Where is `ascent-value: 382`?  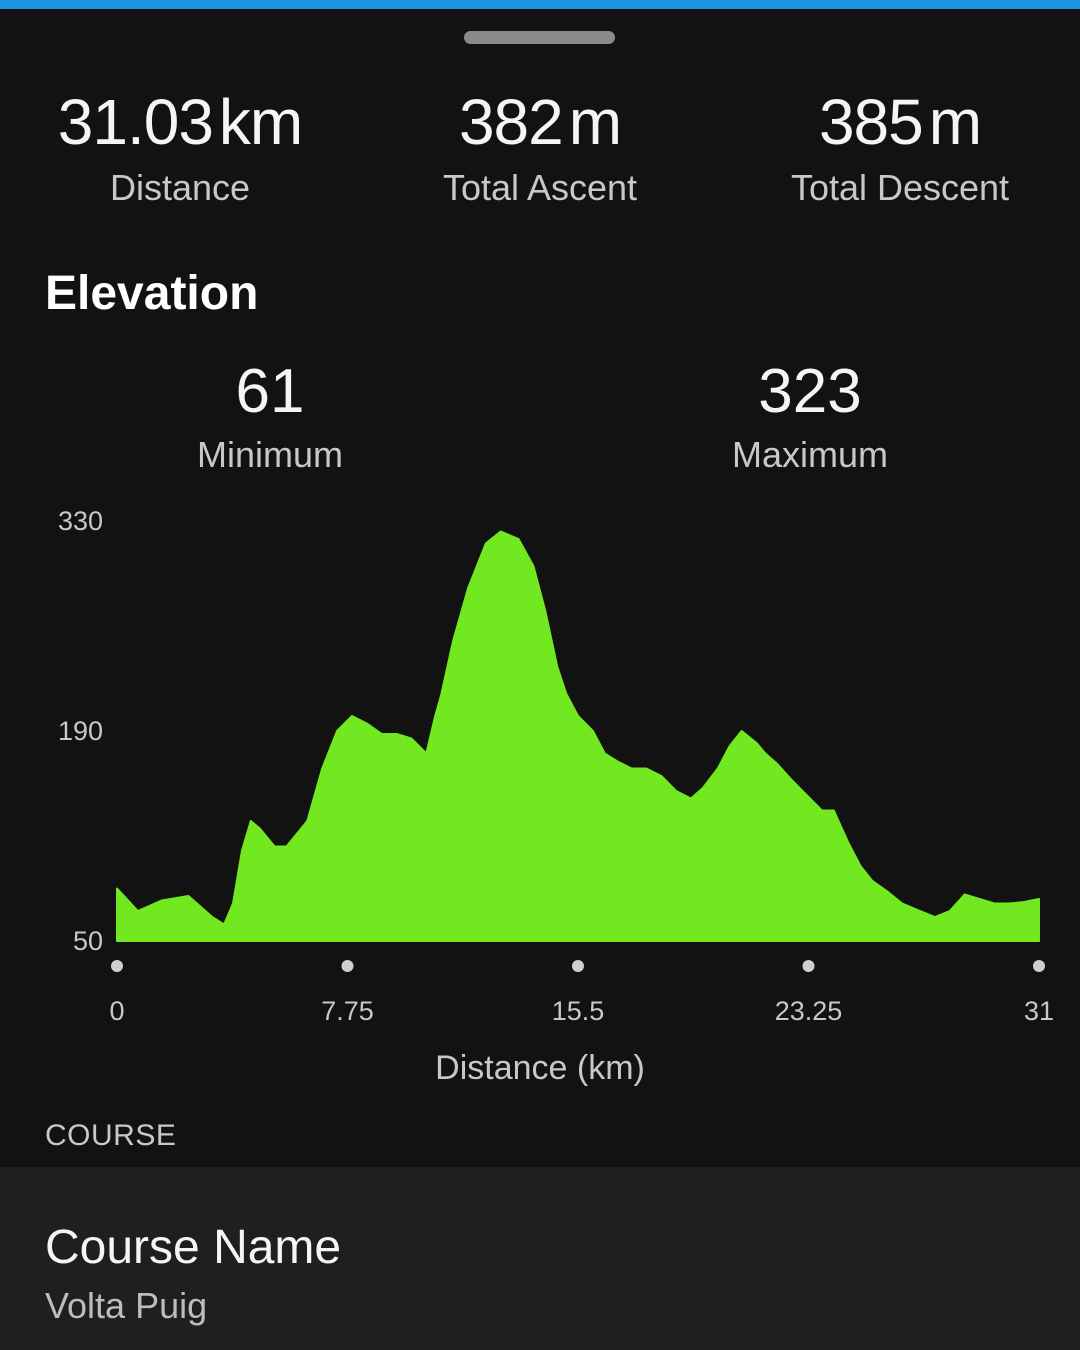 ascent-value: 382 is located at coordinates (511, 122).